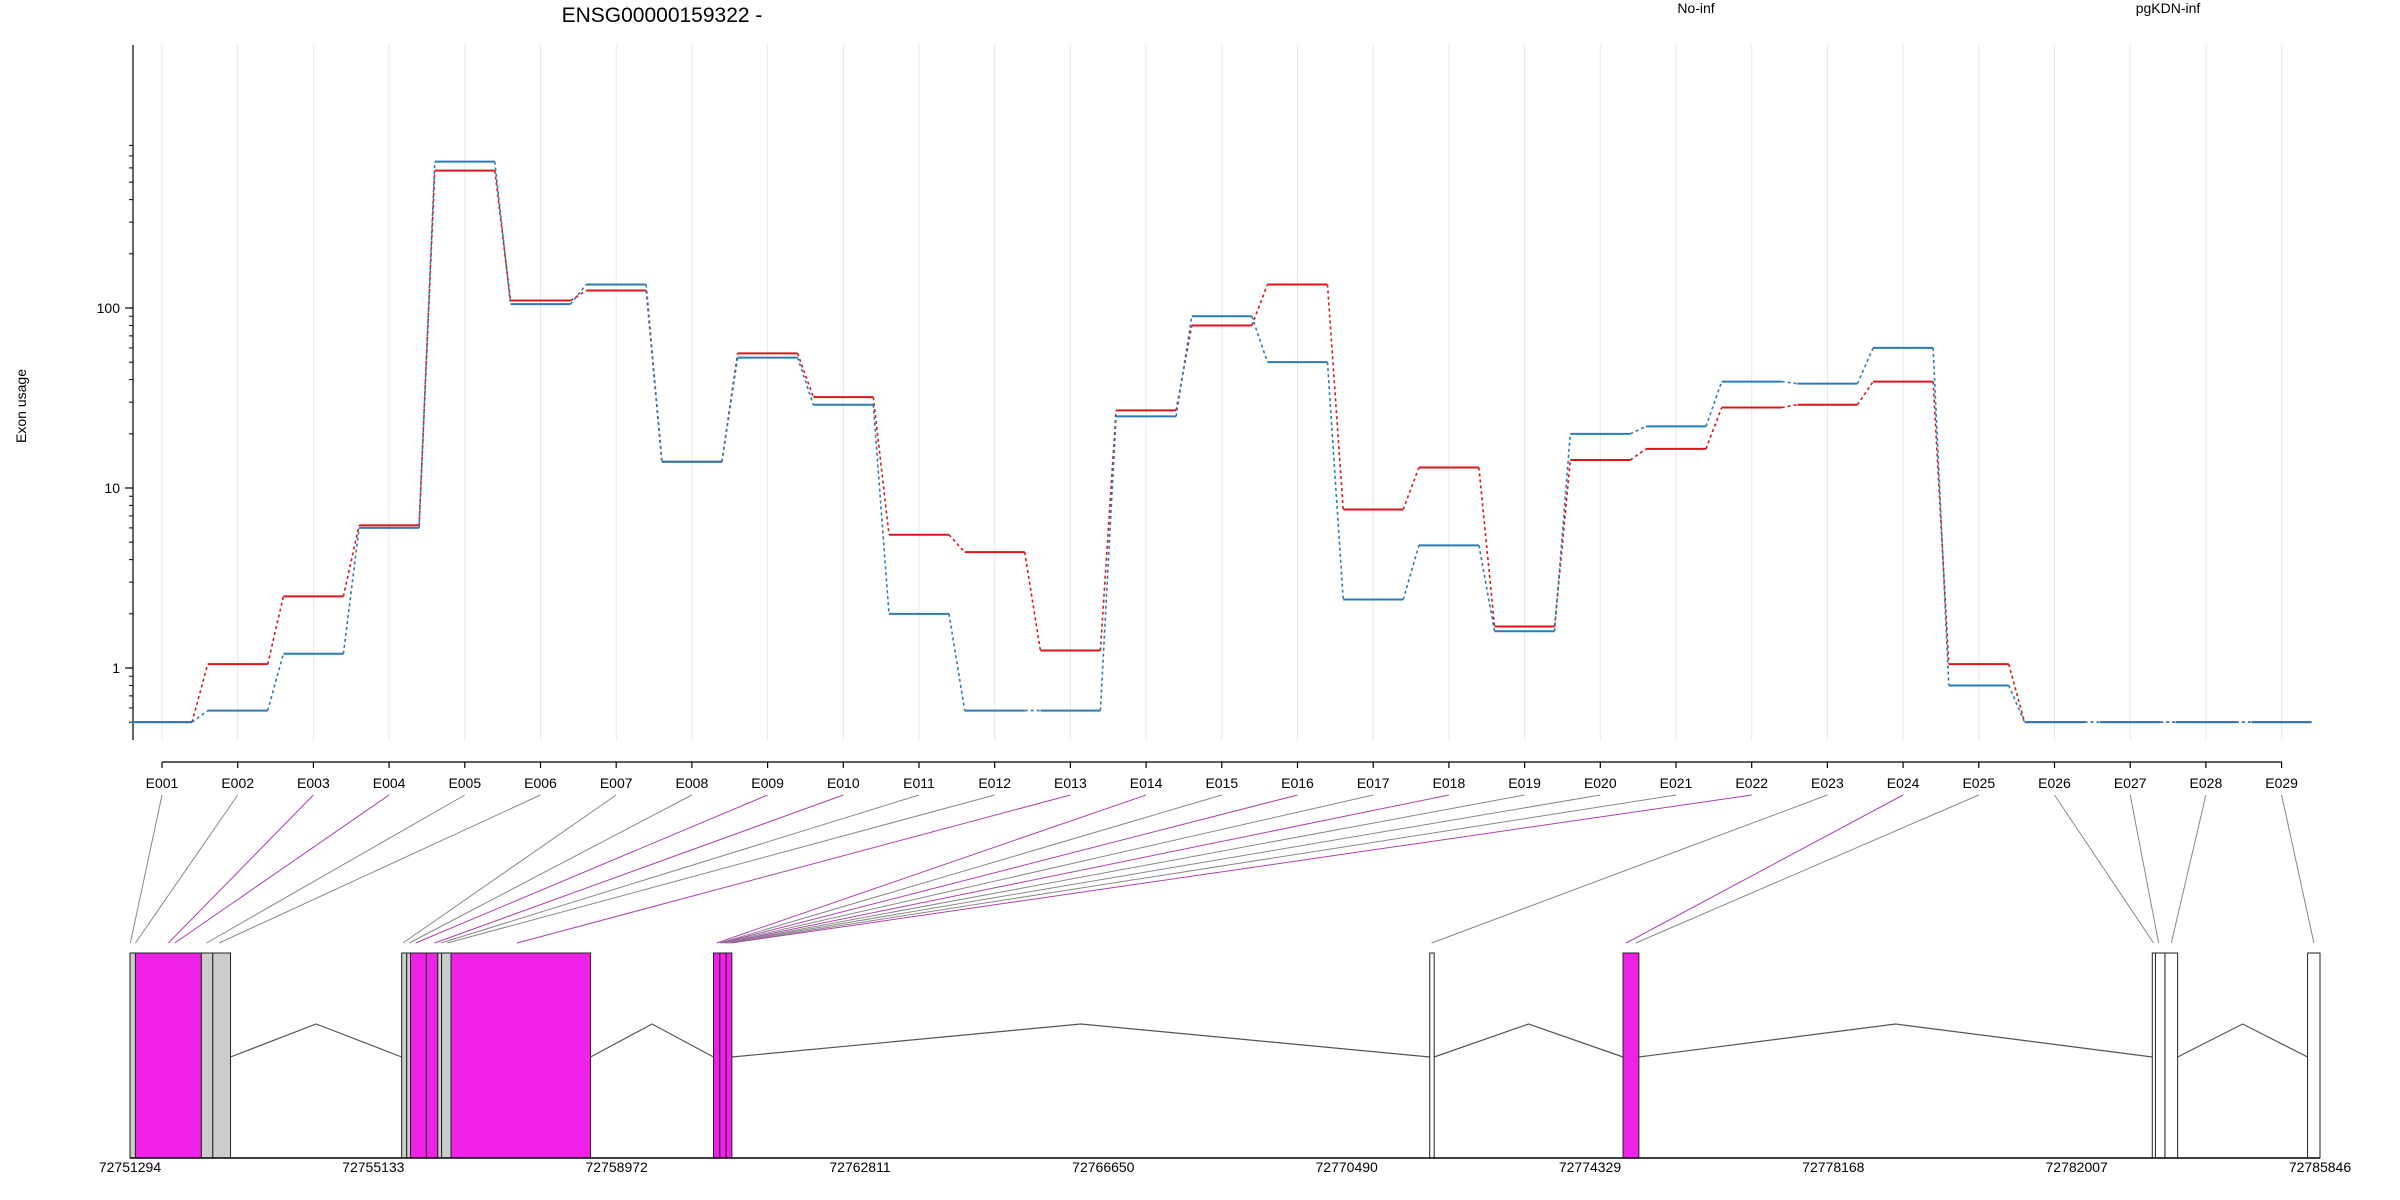 The height and width of the screenshot is (1200, 2400). What do you see at coordinates (1146, 783) in the screenshot?
I see `x-tick-label: E014` at bounding box center [1146, 783].